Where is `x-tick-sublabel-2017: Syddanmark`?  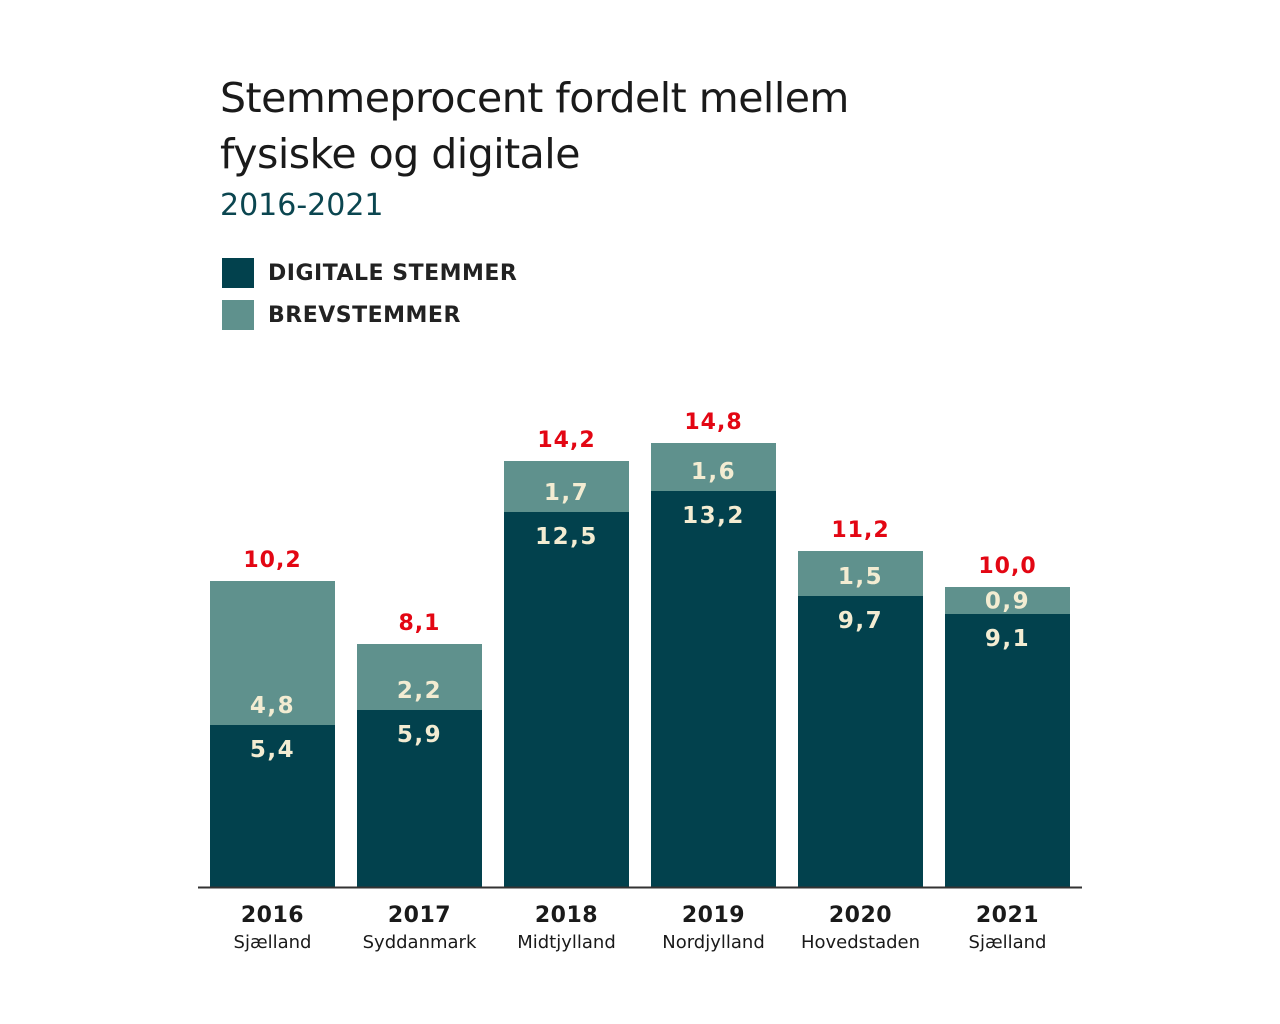
x-tick-sublabel-2017: Syddanmark is located at coordinates (420, 942).